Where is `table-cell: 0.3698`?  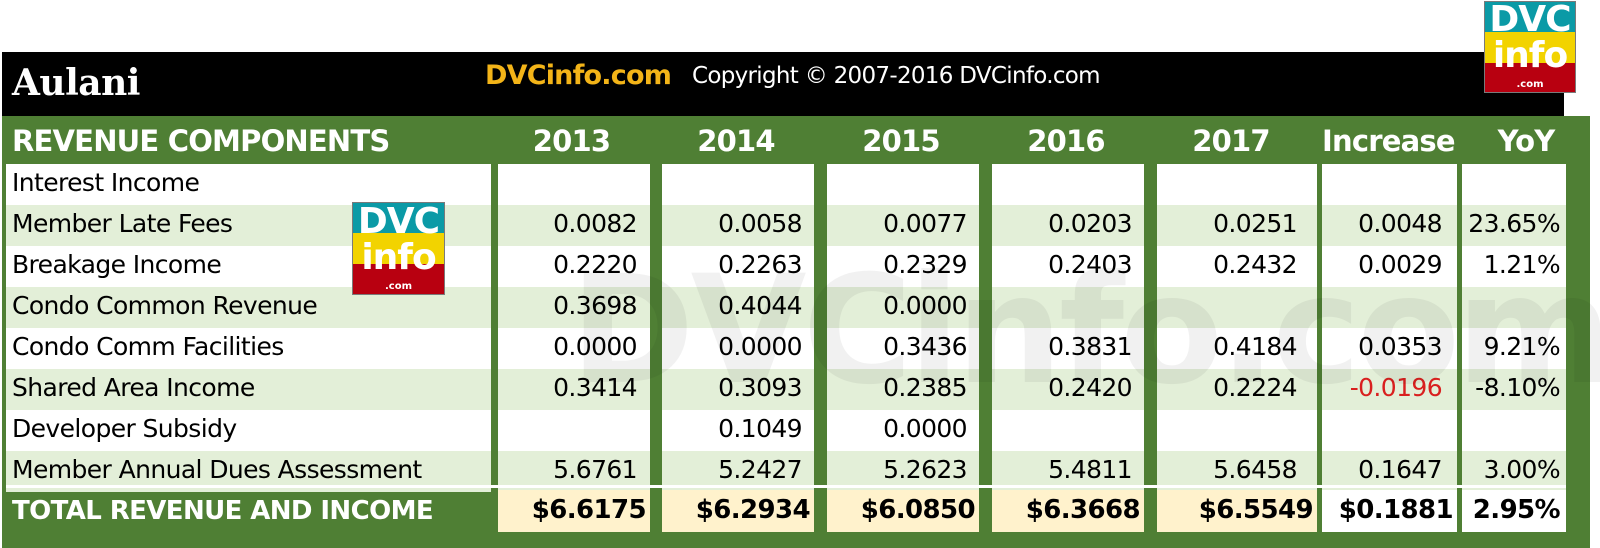 table-cell: 0.3698 is located at coordinates (595, 305).